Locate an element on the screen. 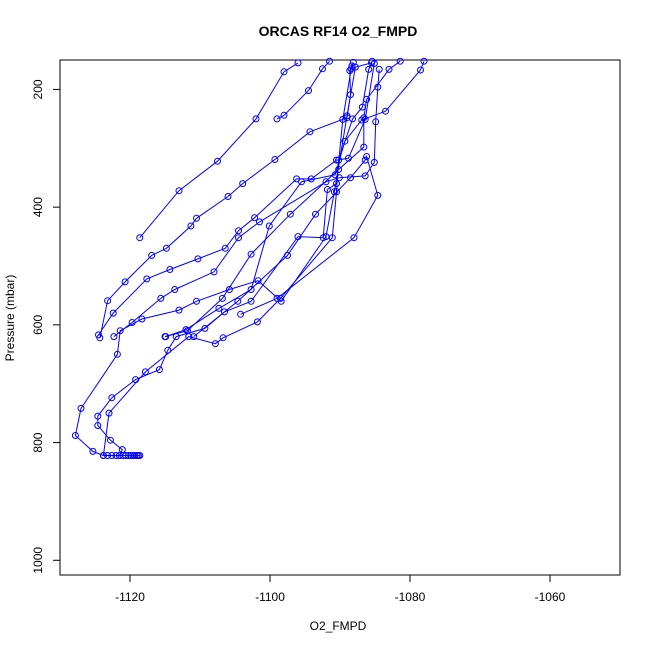  y-tick-label: 1000 is located at coordinates (38, 560).